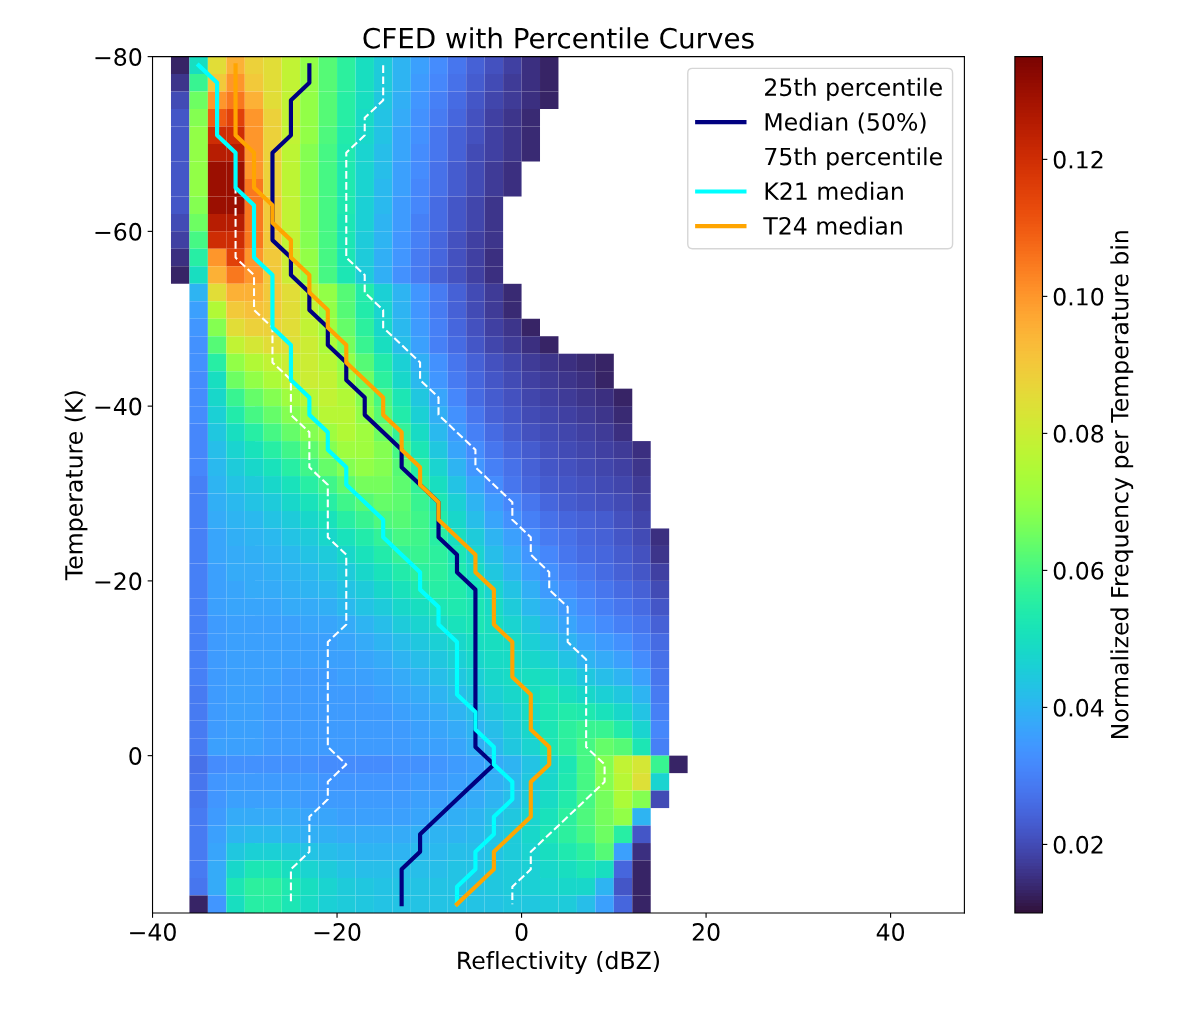 This screenshot has width=1201, height=1011. Describe the element at coordinates (558, 38) in the screenshot. I see `chart-title: CFED with Percentile Curves` at that location.